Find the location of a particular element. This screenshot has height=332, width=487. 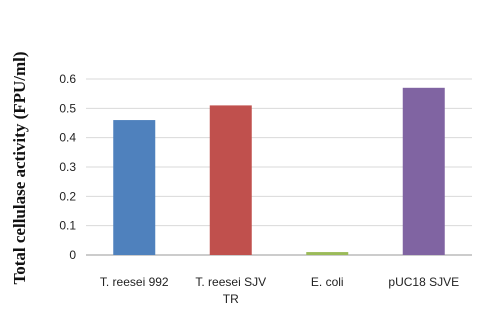

y-tick-label: 0.4 is located at coordinates (67, 138).